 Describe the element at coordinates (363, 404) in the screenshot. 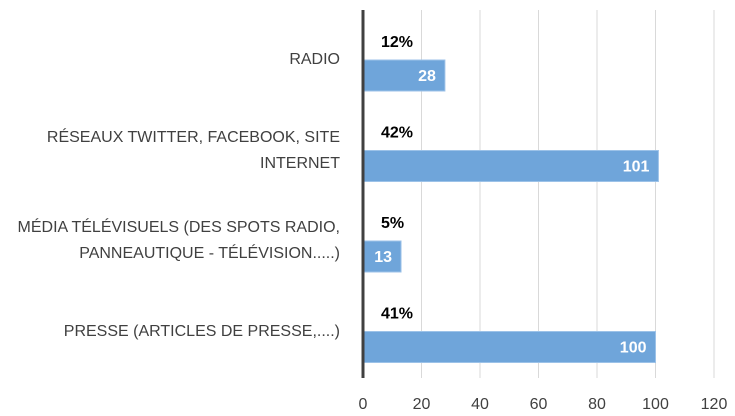

I see `x-tick-label: 0` at that location.